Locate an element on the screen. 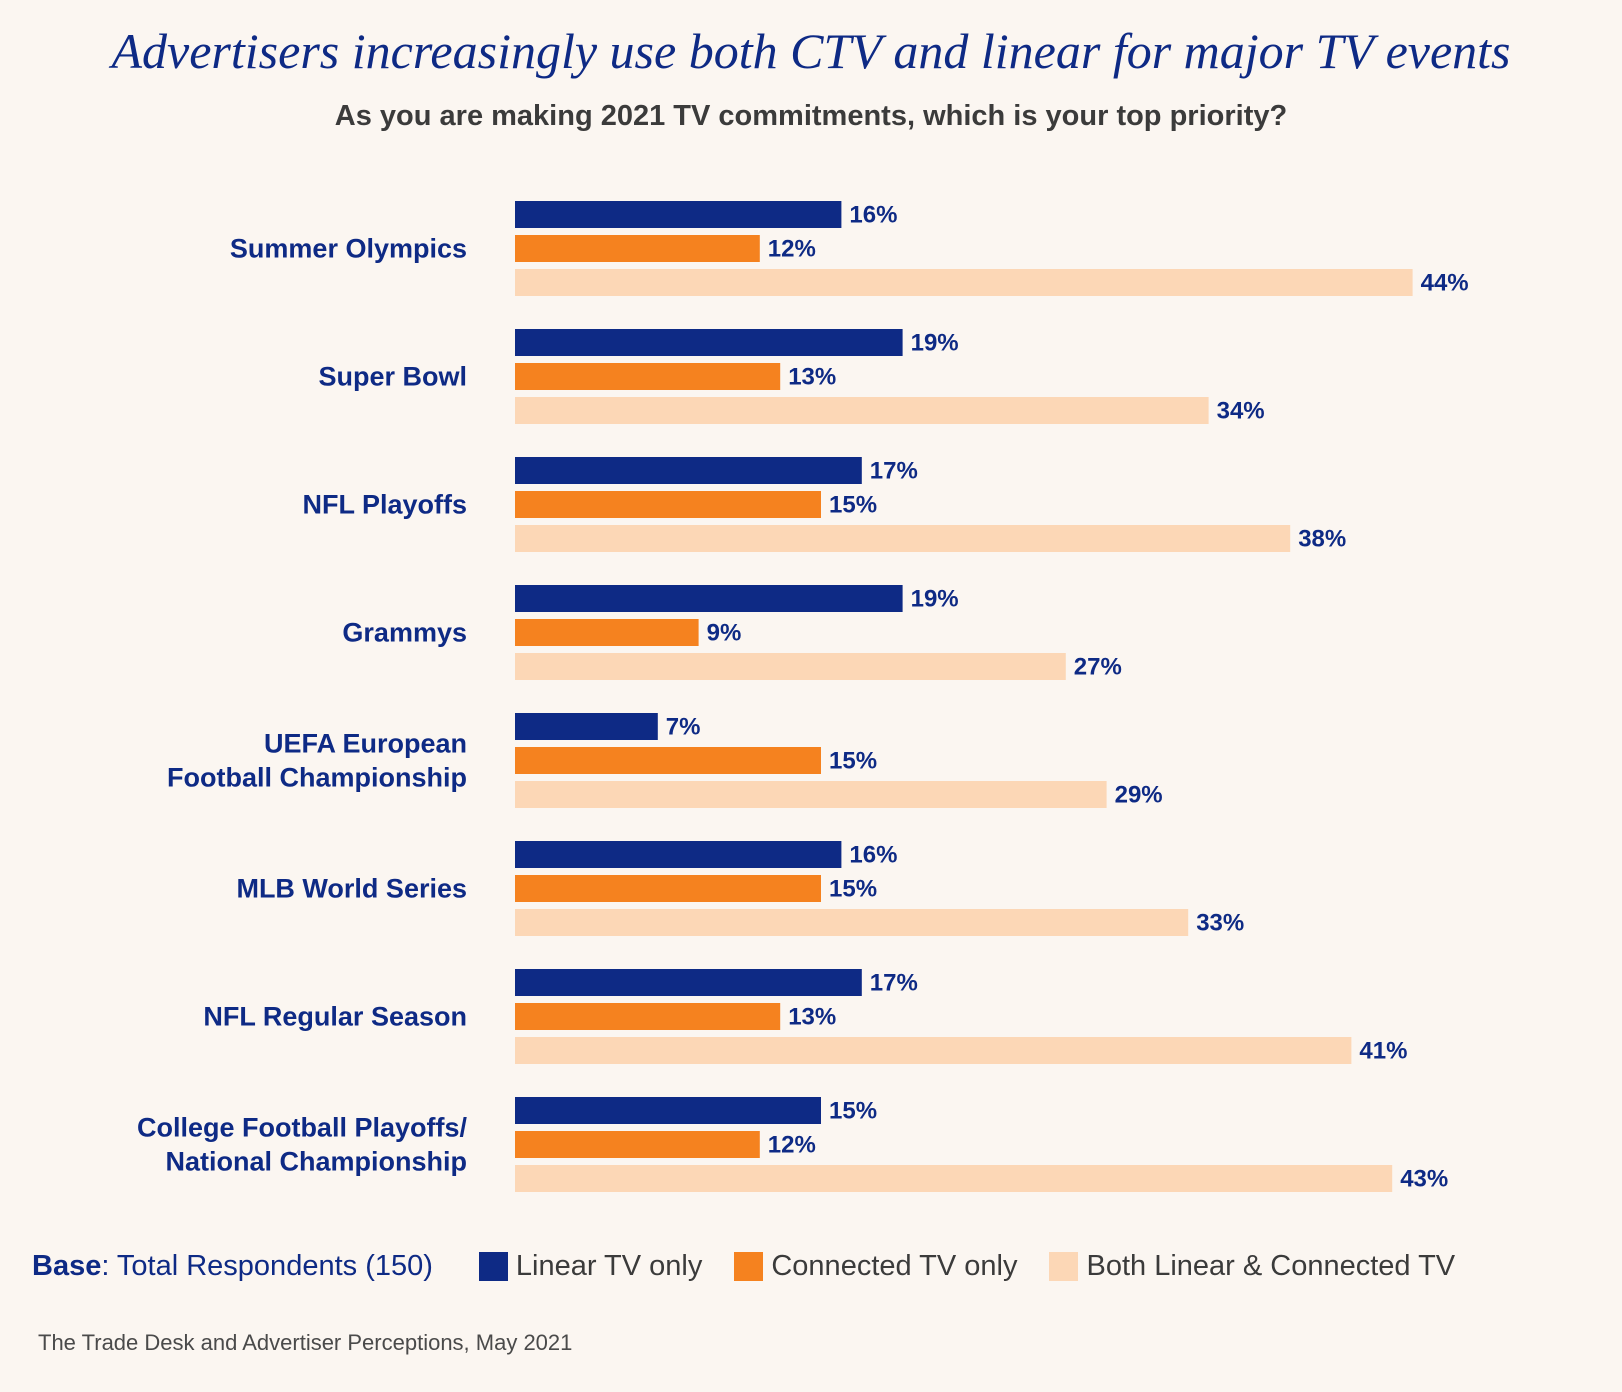 The width and height of the screenshot is (1622, 1392). value-label: 44% is located at coordinates (1445, 283).